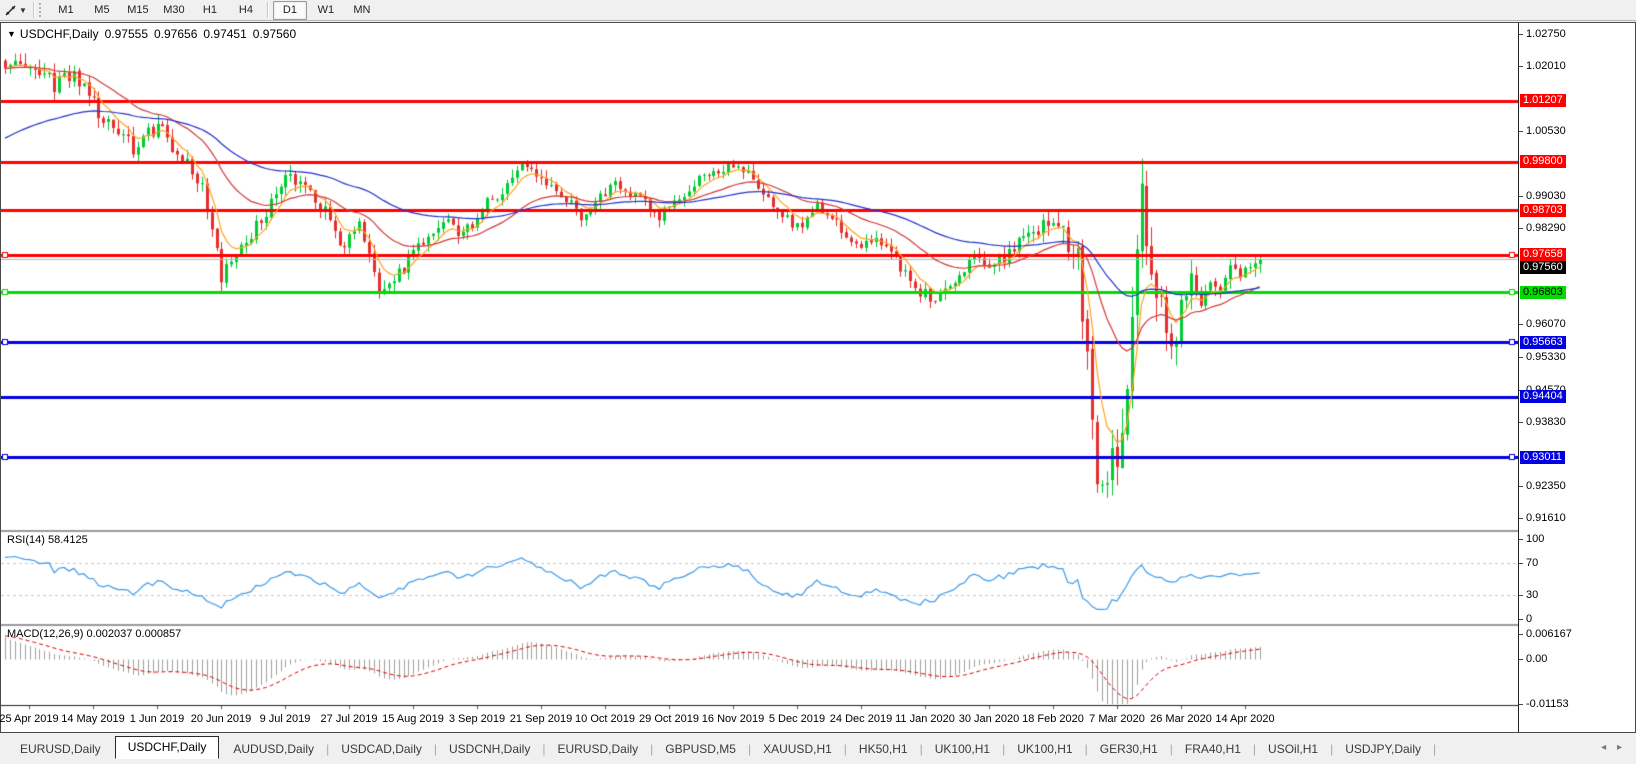 The width and height of the screenshot is (1636, 764). What do you see at coordinates (1532, 595) in the screenshot?
I see `rsi-tick-label: 30` at bounding box center [1532, 595].